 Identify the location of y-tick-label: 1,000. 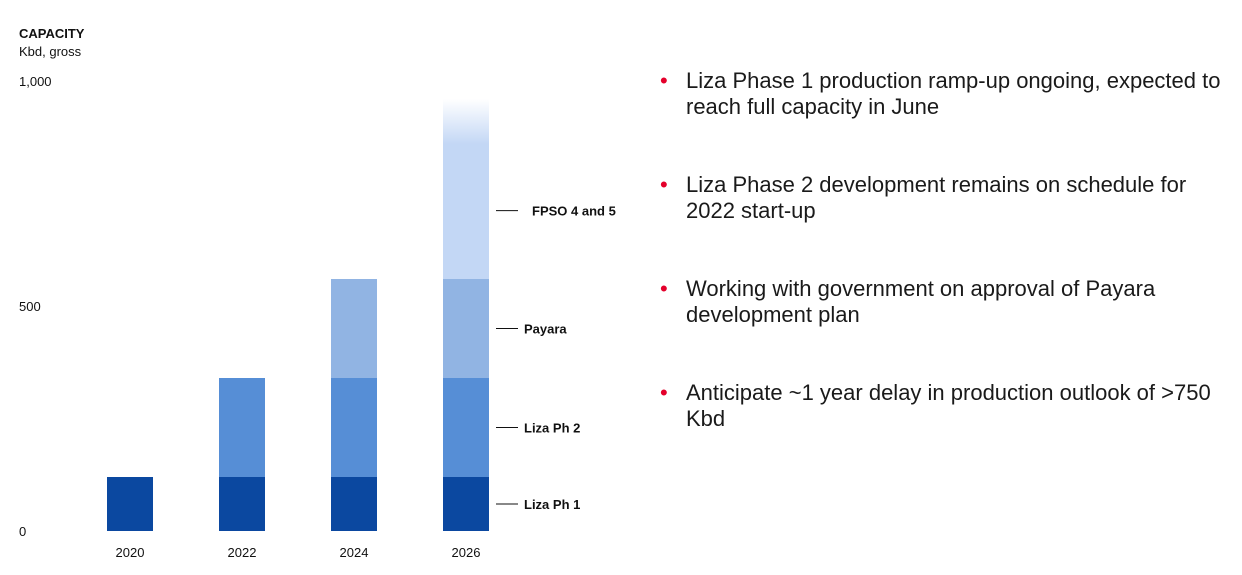
(35, 81).